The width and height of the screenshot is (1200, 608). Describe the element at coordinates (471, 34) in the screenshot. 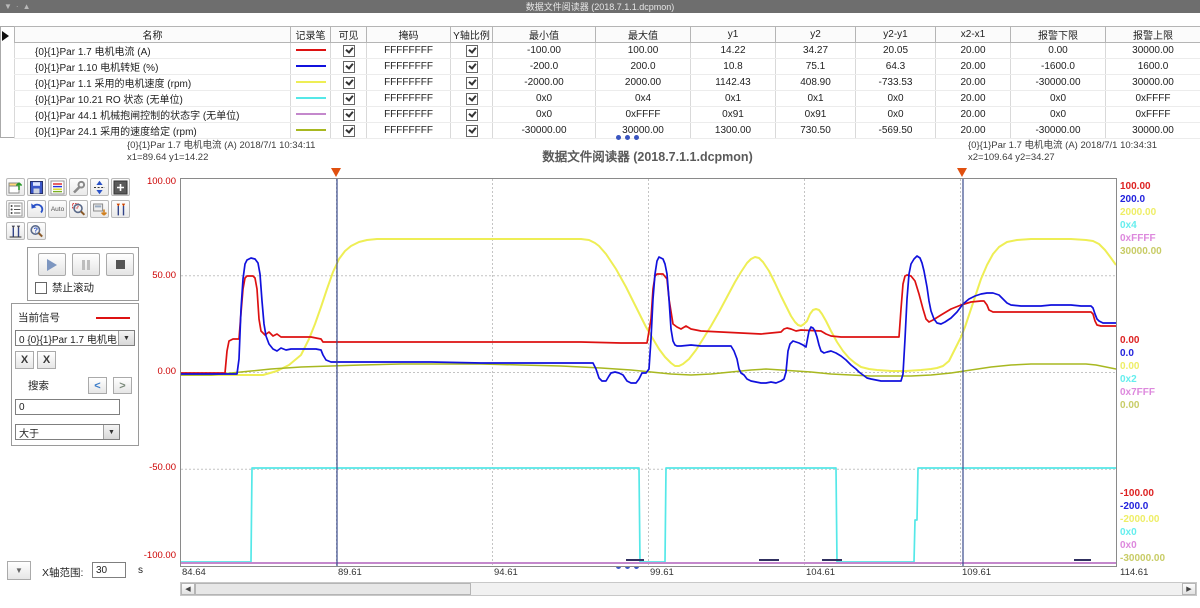

I see `column-header-4: Y轴比例` at that location.